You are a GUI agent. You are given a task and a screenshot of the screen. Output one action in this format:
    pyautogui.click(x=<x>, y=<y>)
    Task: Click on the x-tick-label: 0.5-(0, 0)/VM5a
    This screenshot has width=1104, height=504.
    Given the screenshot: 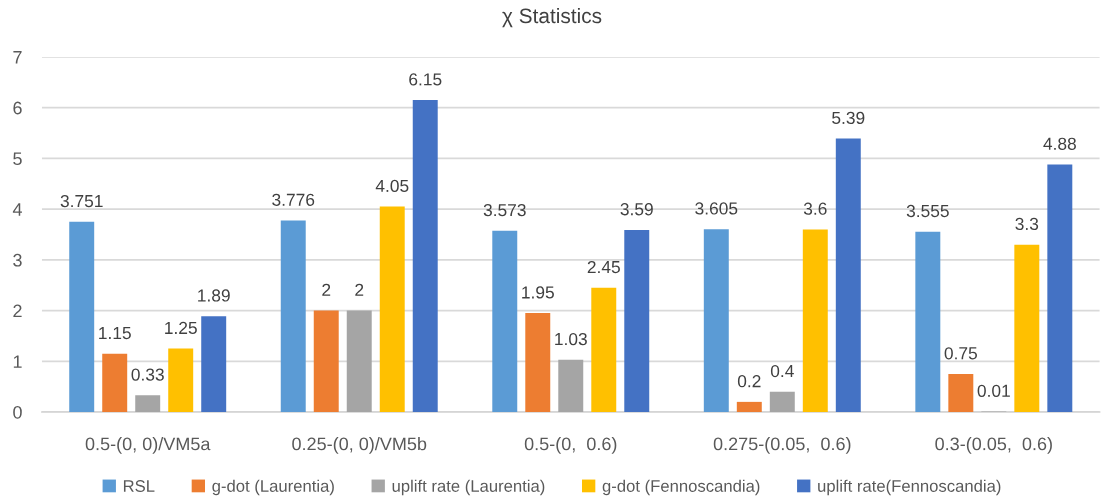 What is the action you would take?
    pyautogui.click(x=148, y=445)
    